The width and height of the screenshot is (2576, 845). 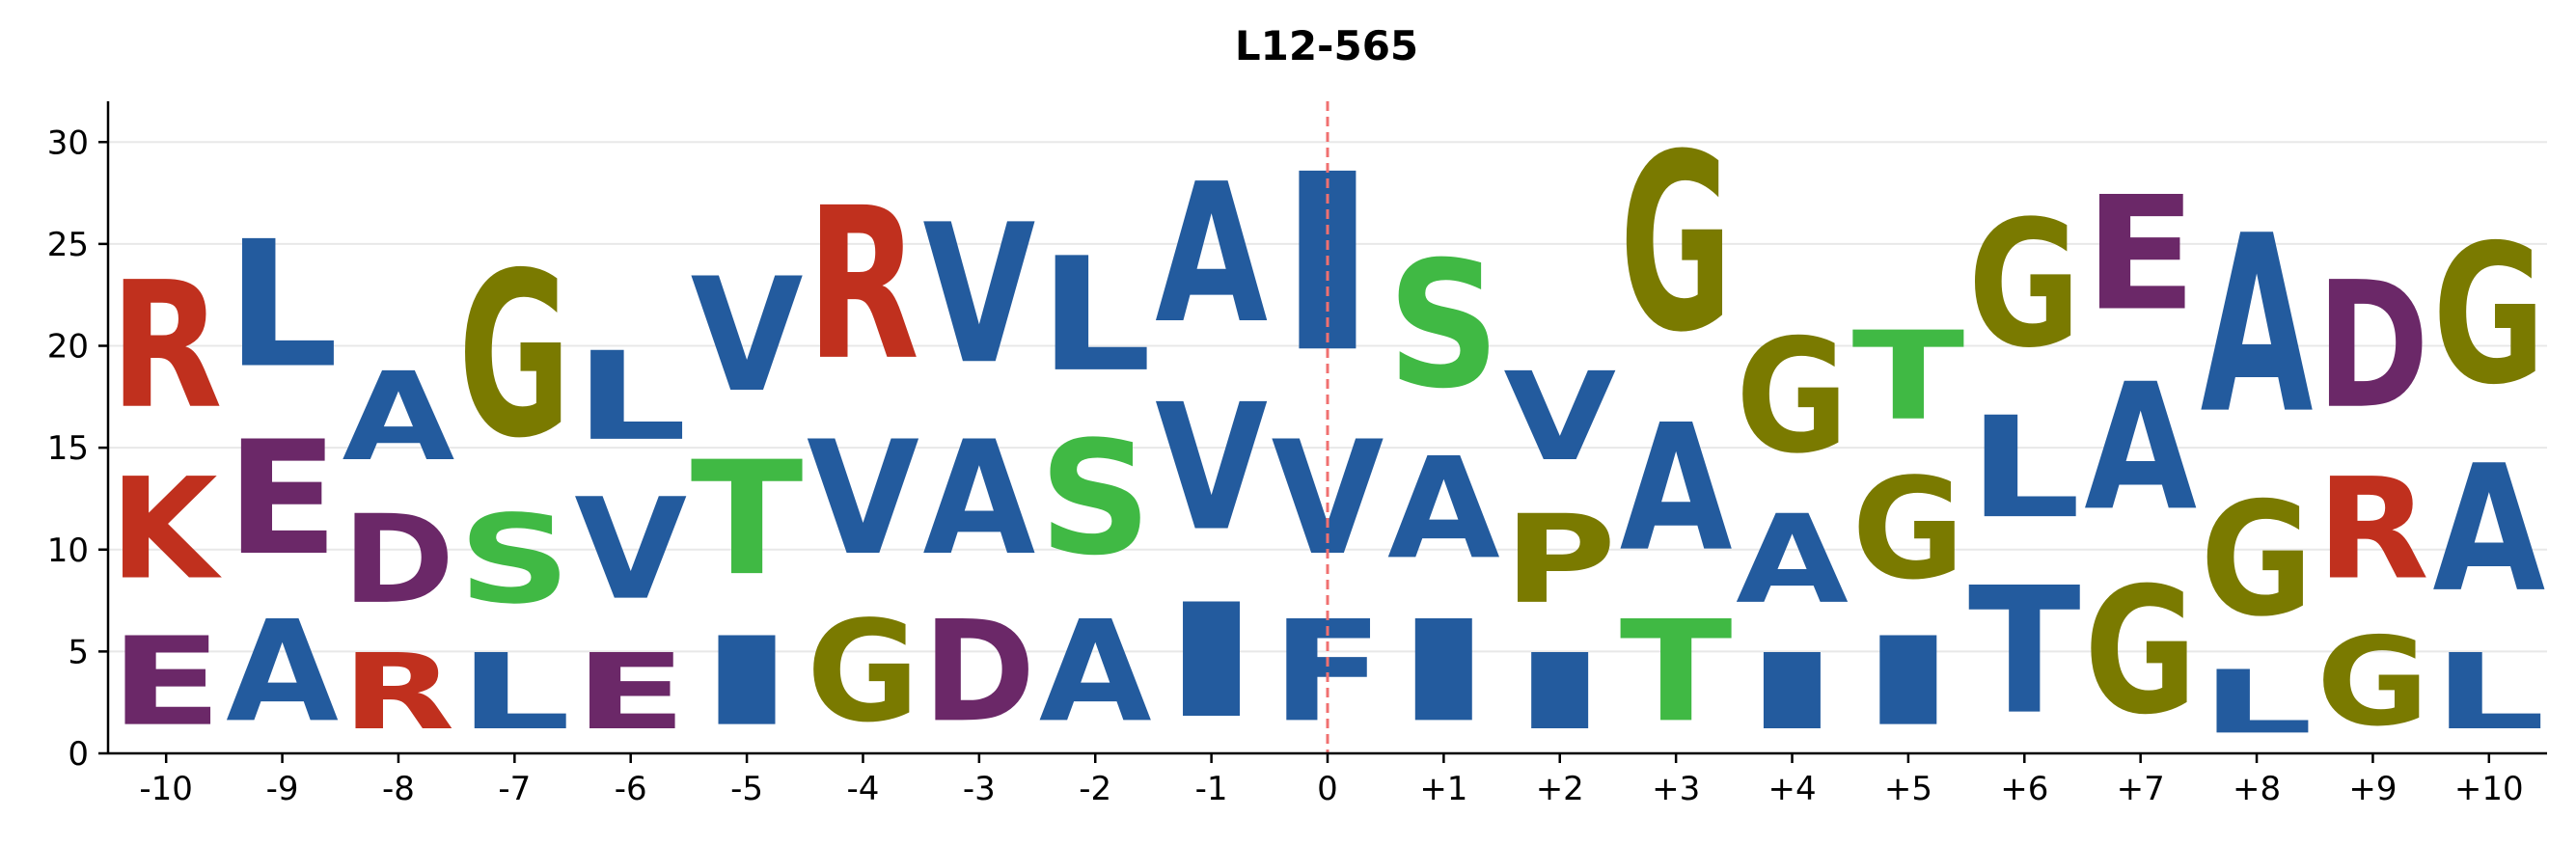 What do you see at coordinates (1908, 789) in the screenshot?
I see `x-tick-label: +5` at bounding box center [1908, 789].